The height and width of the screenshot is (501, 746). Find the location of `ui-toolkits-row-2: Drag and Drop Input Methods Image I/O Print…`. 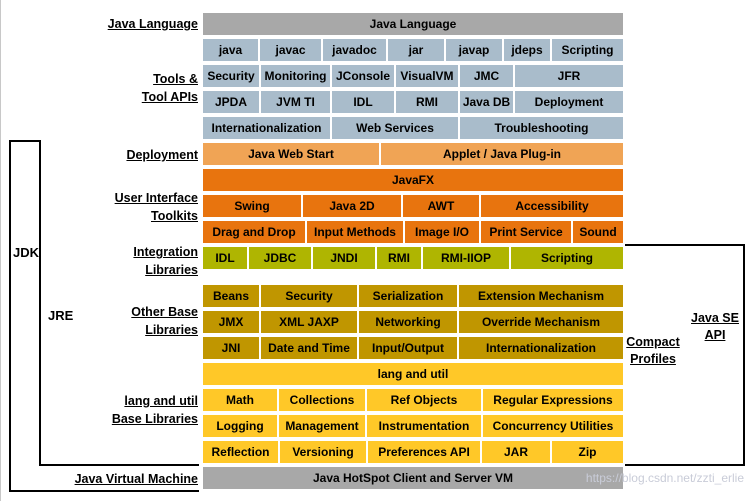

ui-toolkits-row-2: Drag and Drop Input Methods Image I/O Print… is located at coordinates (413, 232).